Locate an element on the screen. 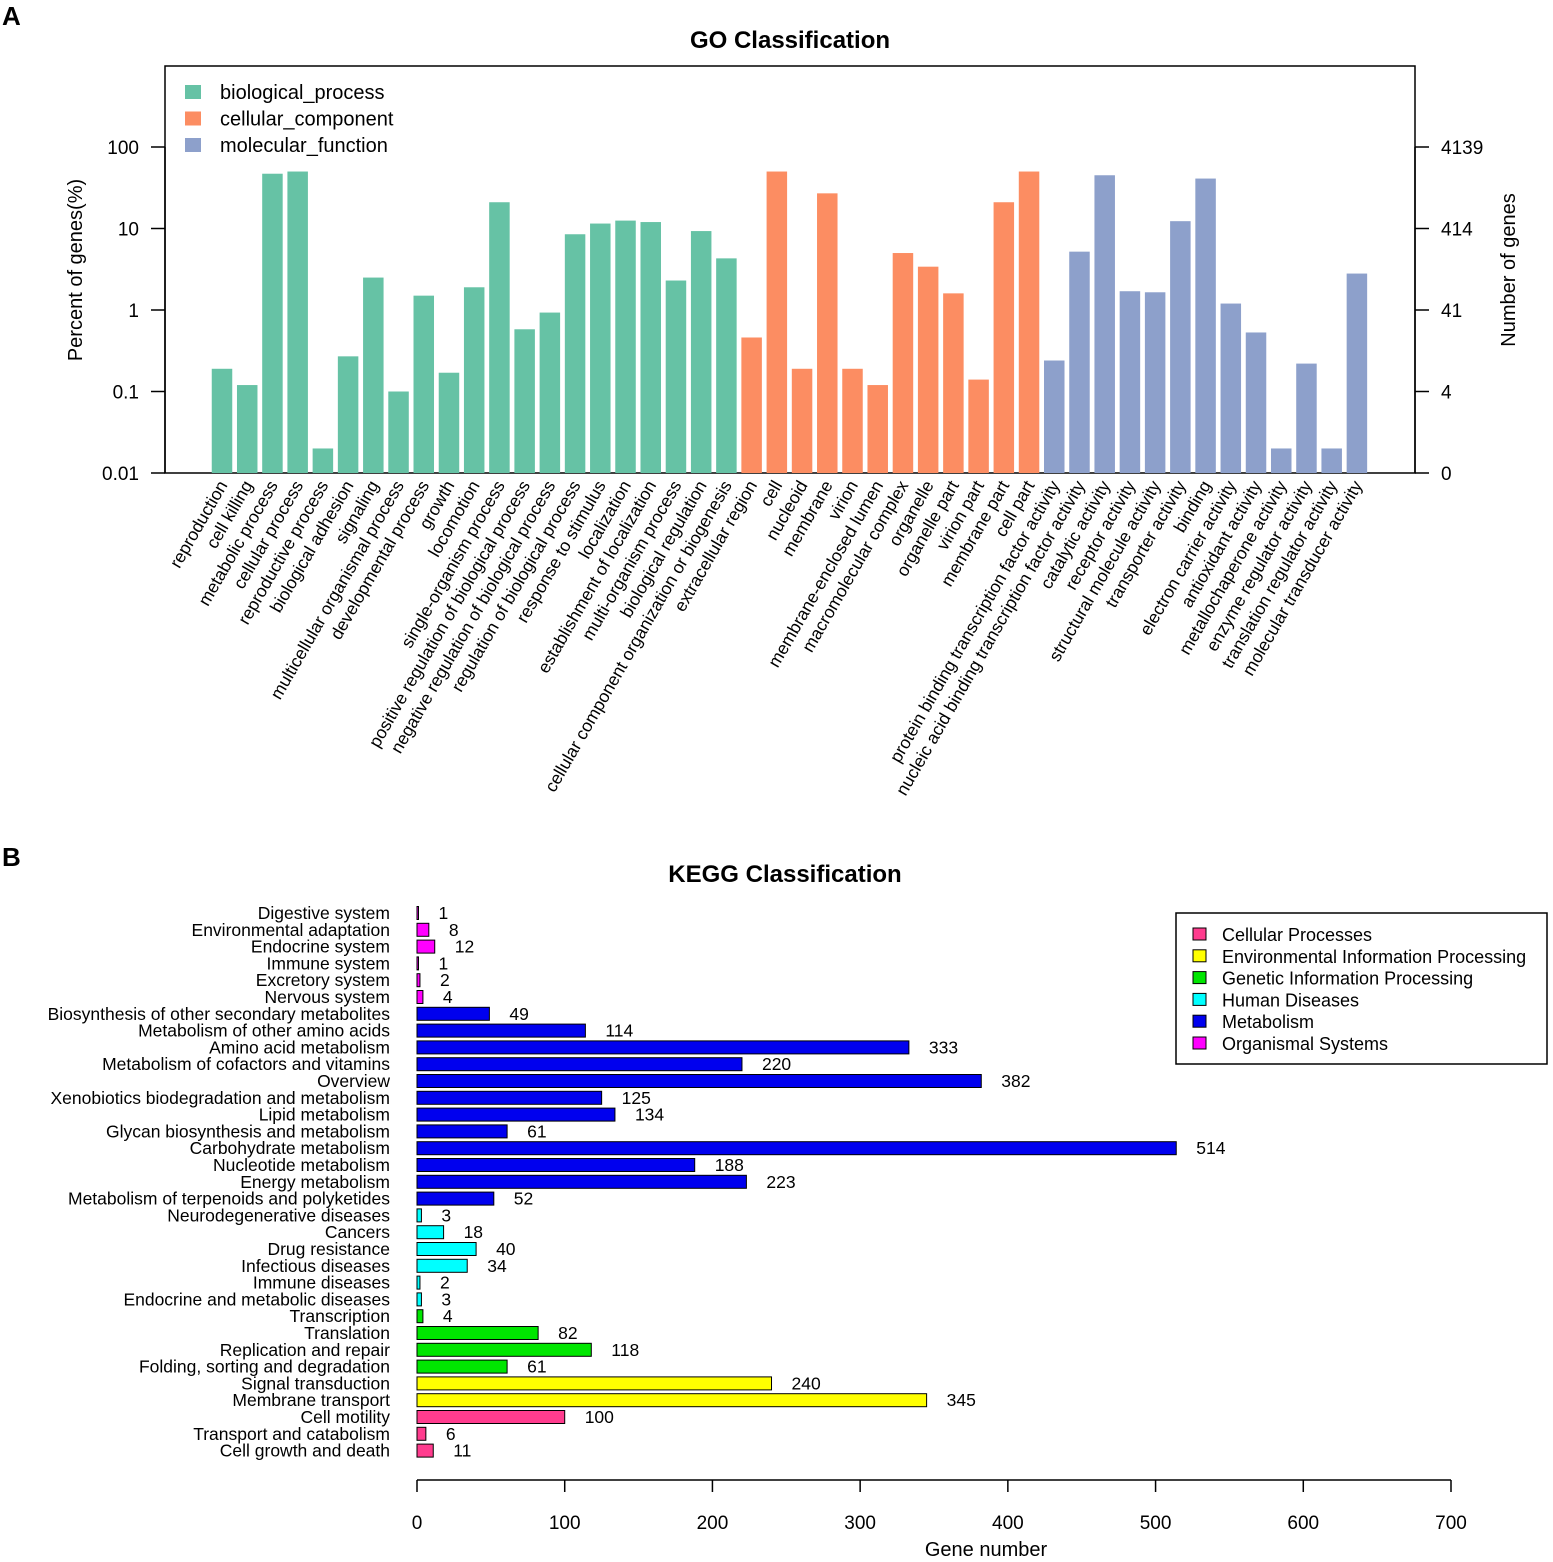 The width and height of the screenshot is (1553, 1562). kegg-x-tick-label: 400 is located at coordinates (1008, 1523).